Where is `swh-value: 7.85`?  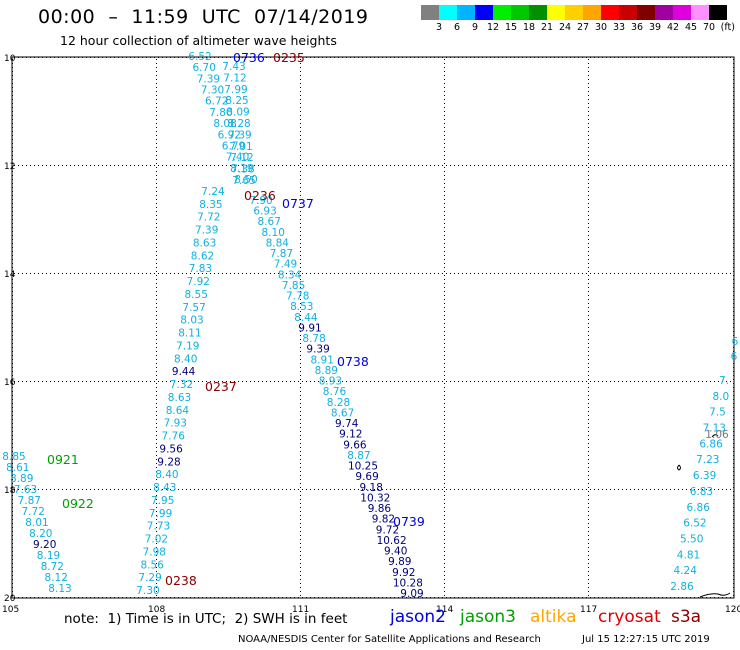 swh-value: 7.85 is located at coordinates (293, 286).